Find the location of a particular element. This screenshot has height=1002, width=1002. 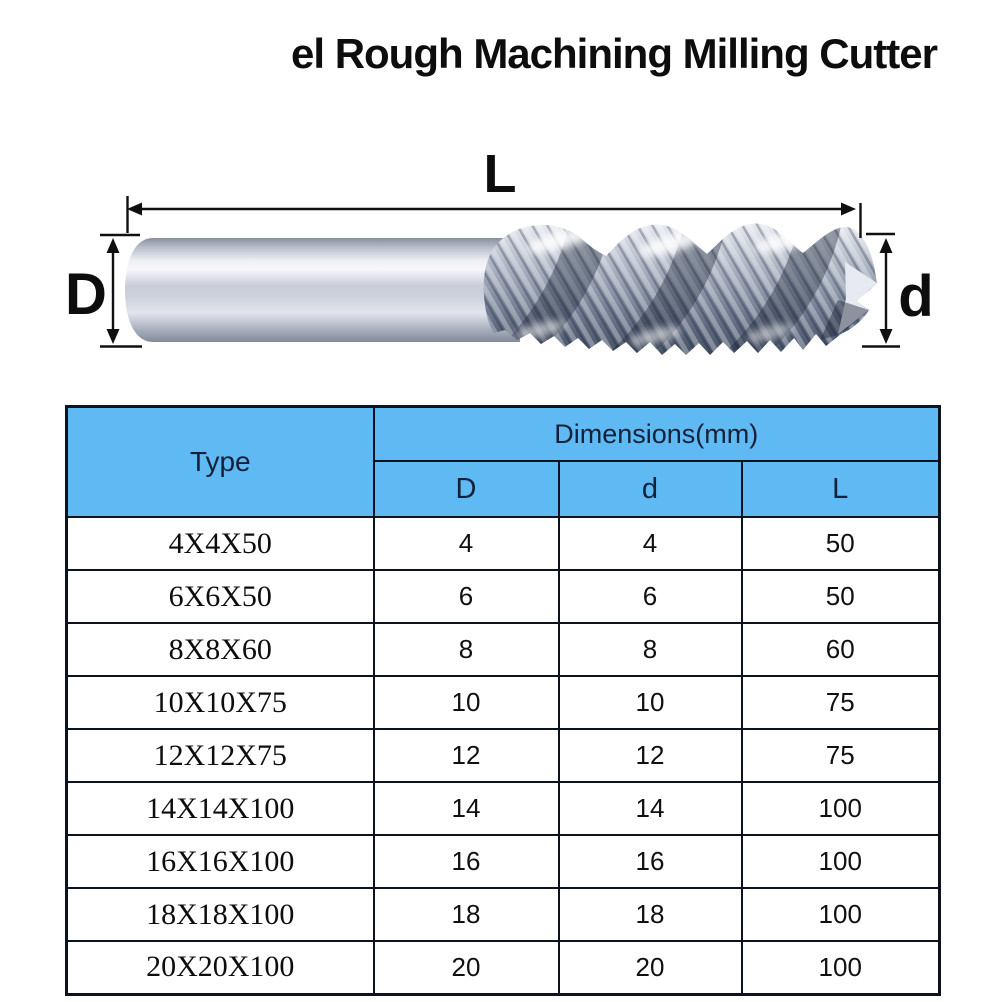

table-row: 20X20X100 20 20 100 is located at coordinates (503, 967).